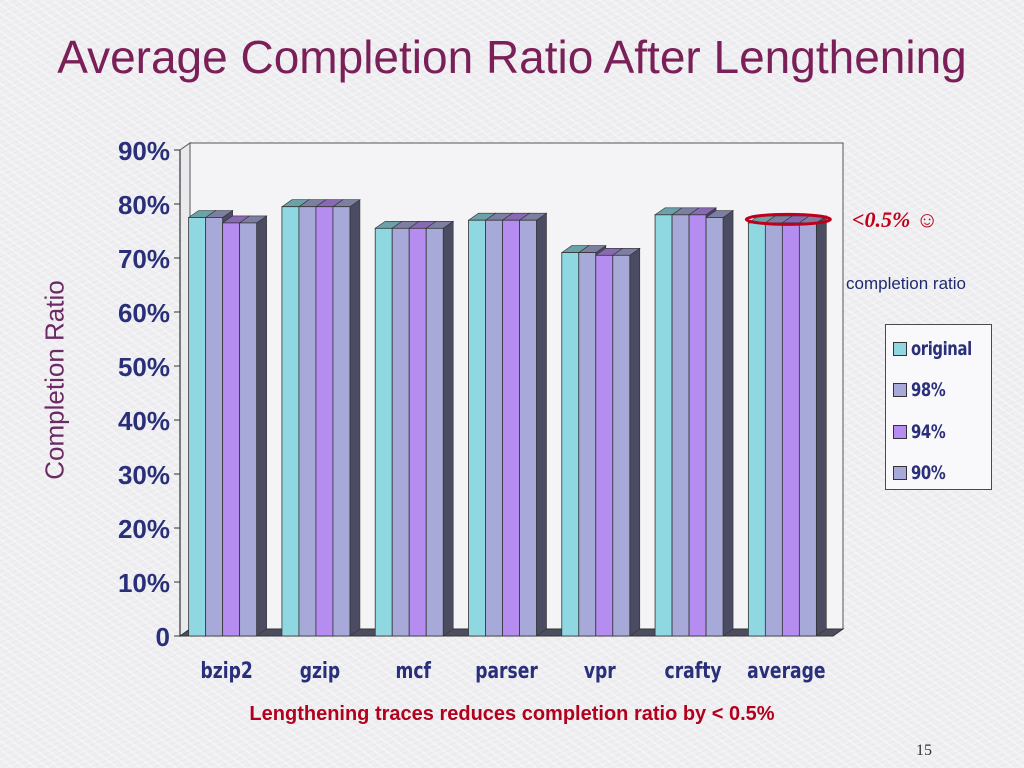 This screenshot has width=1024, height=768. I want to click on chart-legend: original 98% 94% 90%, so click(938, 407).